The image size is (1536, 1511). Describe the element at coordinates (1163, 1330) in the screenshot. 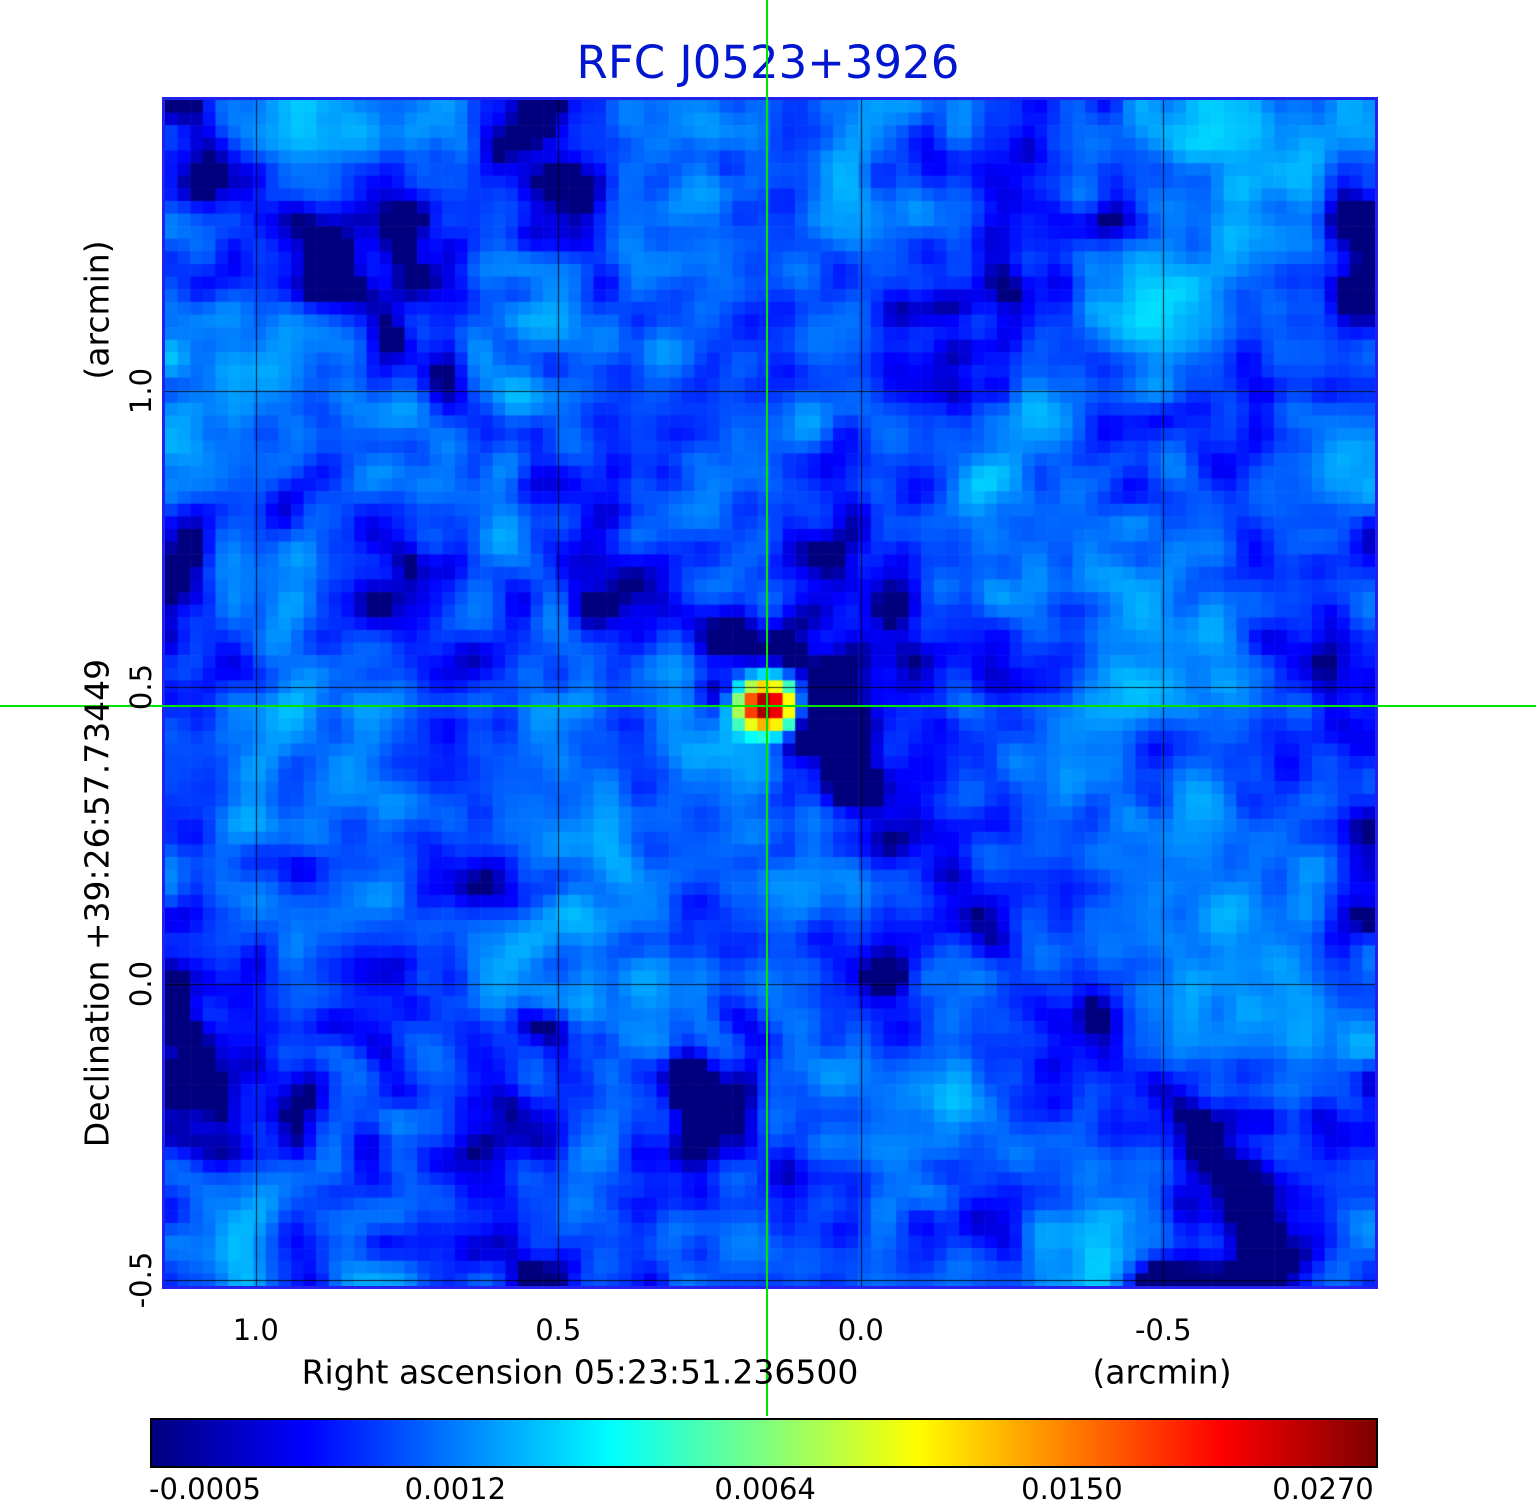

I see `x-tick-label: -0.5` at that location.